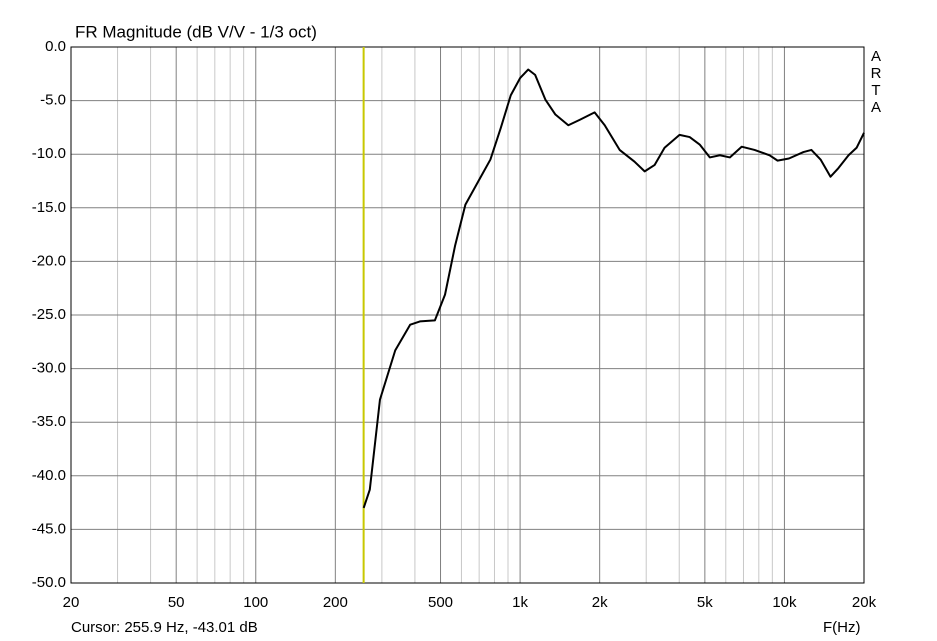  What do you see at coordinates (176, 602) in the screenshot?
I see `x-tick-label: 50` at bounding box center [176, 602].